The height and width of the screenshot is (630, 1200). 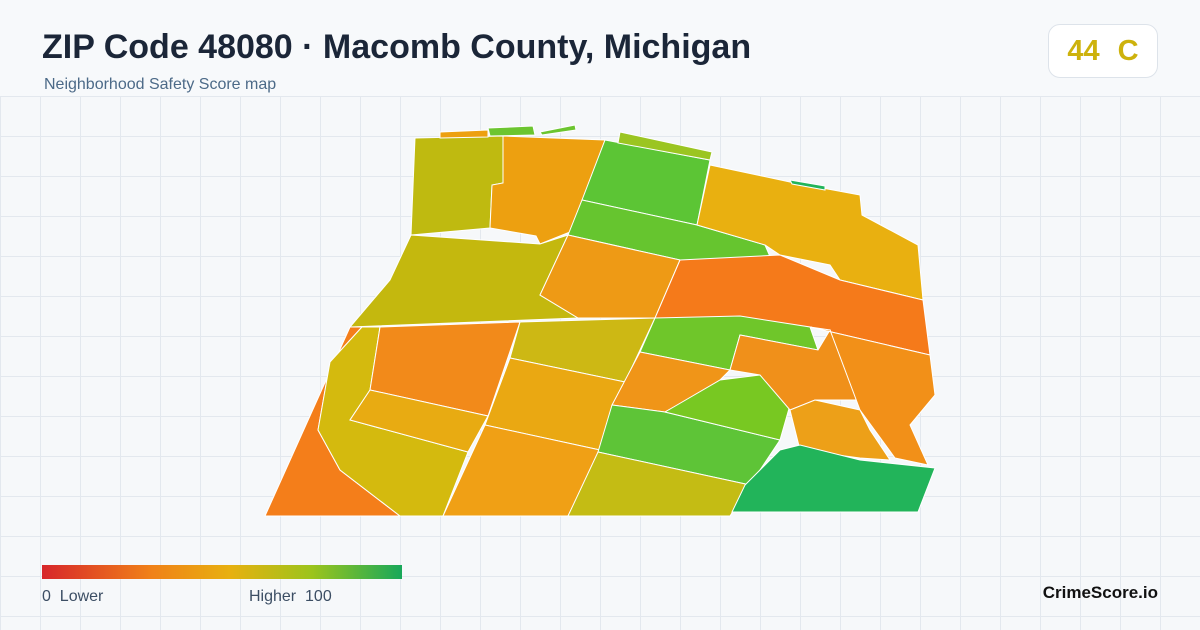 I want to click on legend-max-value: 100, so click(x=318, y=596).